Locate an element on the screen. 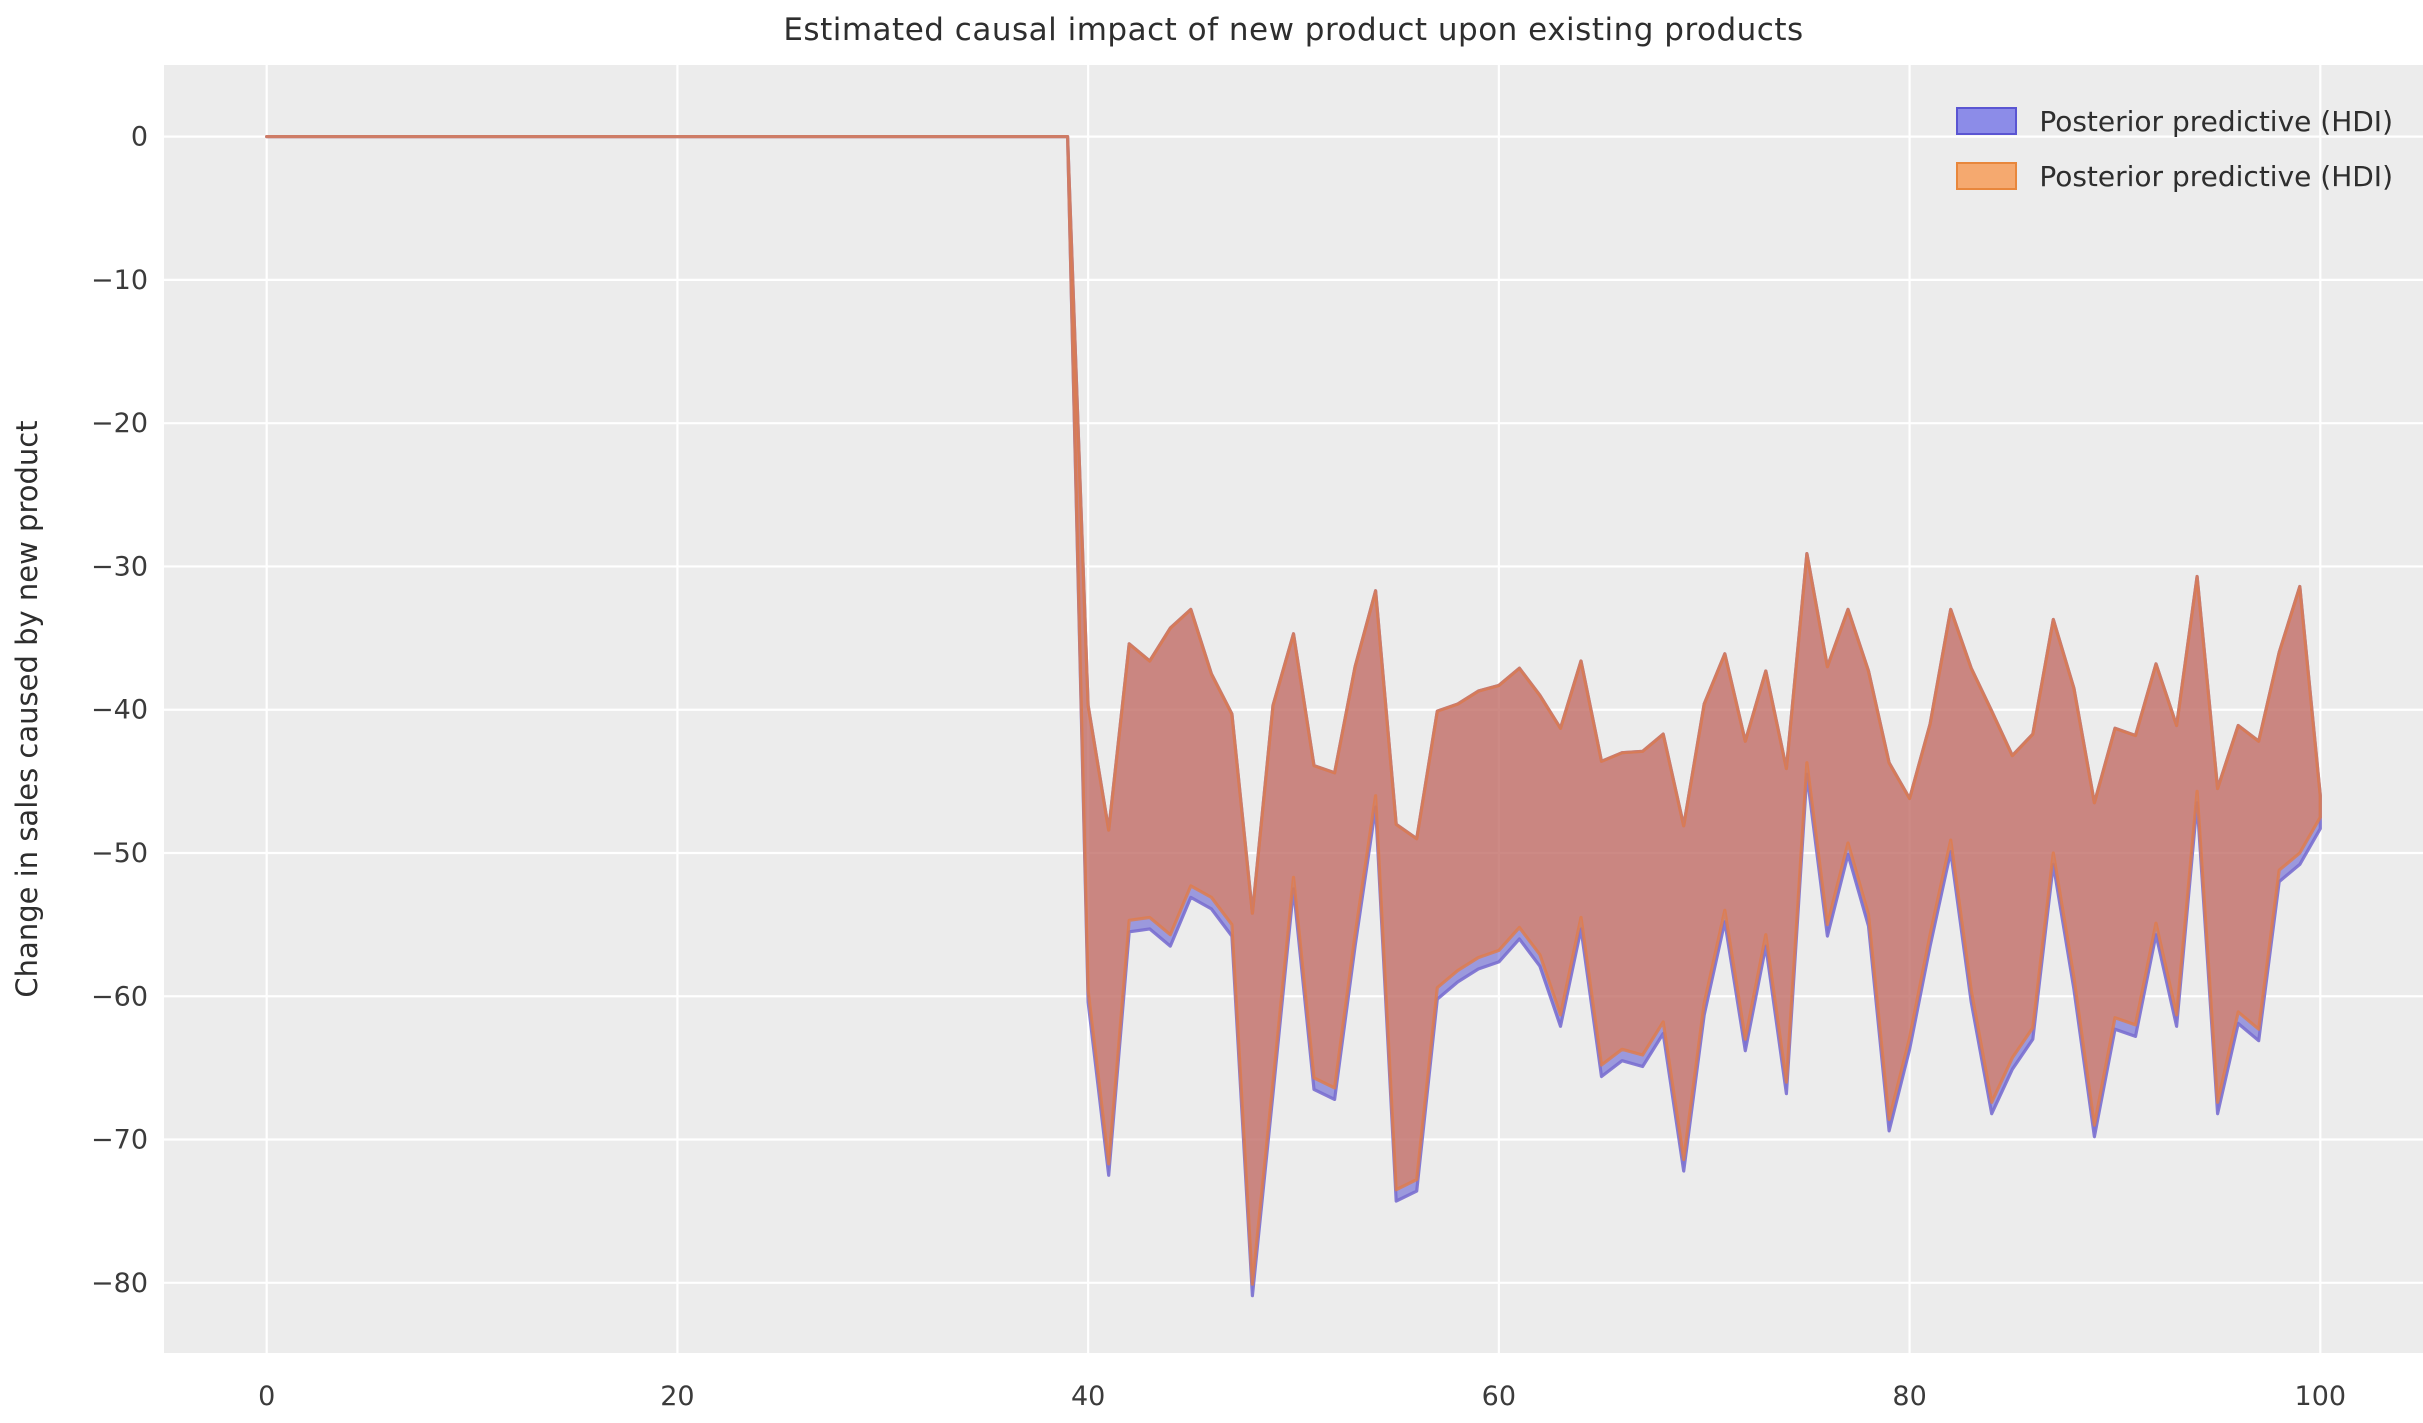 The width and height of the screenshot is (2423, 1423). y-tick-label: 0 is located at coordinates (139, 137).